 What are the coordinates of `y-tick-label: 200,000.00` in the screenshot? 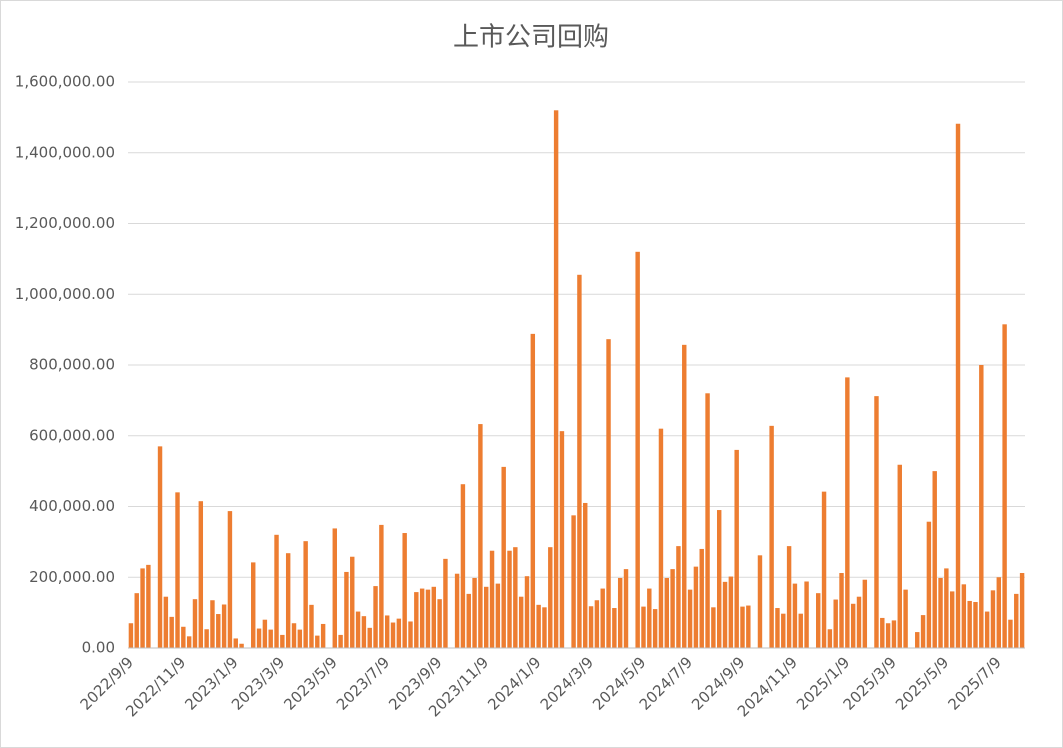 It's located at (72, 577).